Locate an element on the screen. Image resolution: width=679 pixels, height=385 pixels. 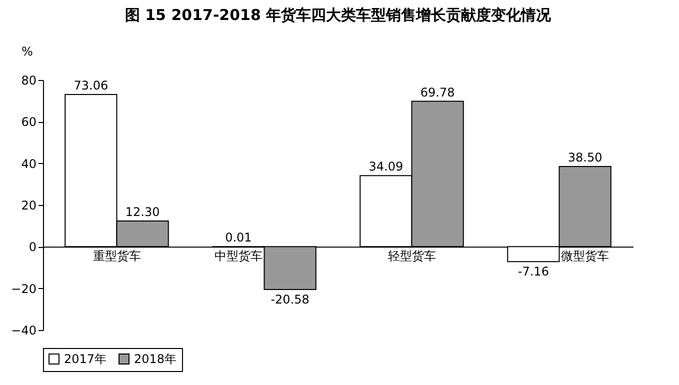
legend-label: 2017年 is located at coordinates (85, 359).